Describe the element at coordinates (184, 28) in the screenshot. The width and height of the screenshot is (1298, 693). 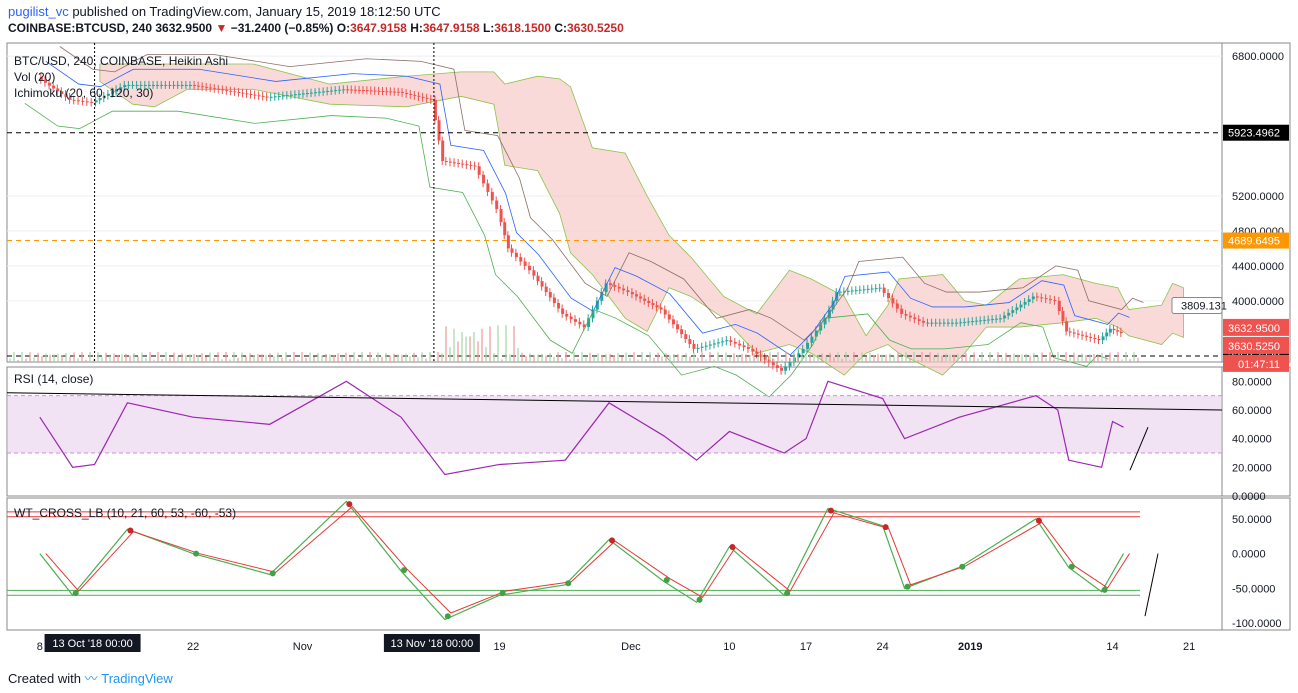
I see `last-price: 3632.9500` at that location.